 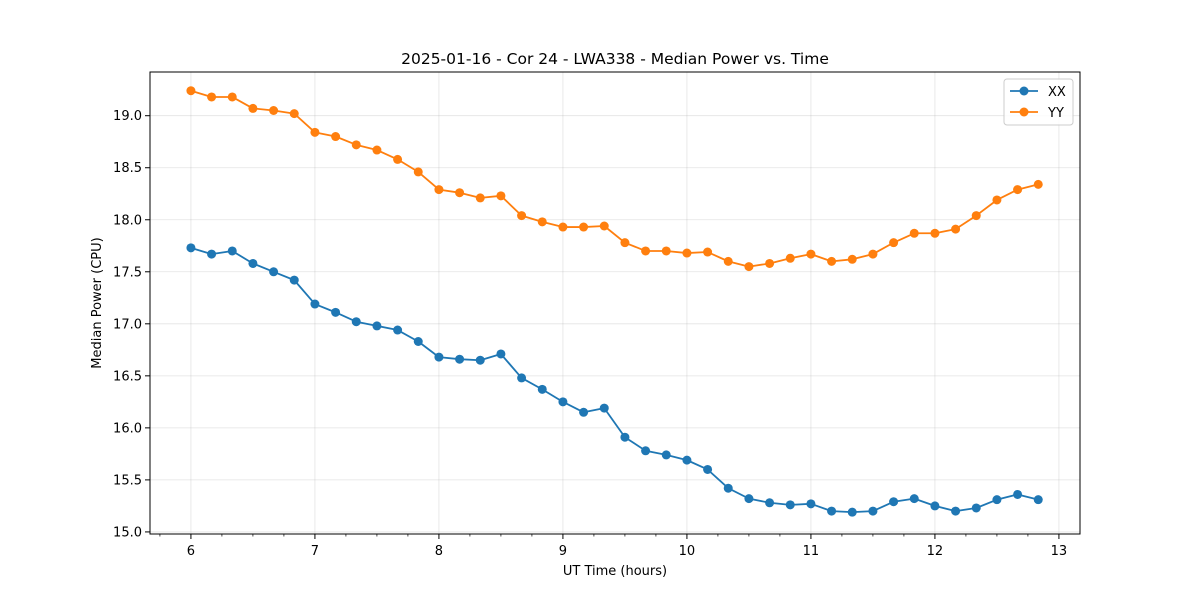 I want to click on y-tick-label: 16.5, so click(x=127, y=376).